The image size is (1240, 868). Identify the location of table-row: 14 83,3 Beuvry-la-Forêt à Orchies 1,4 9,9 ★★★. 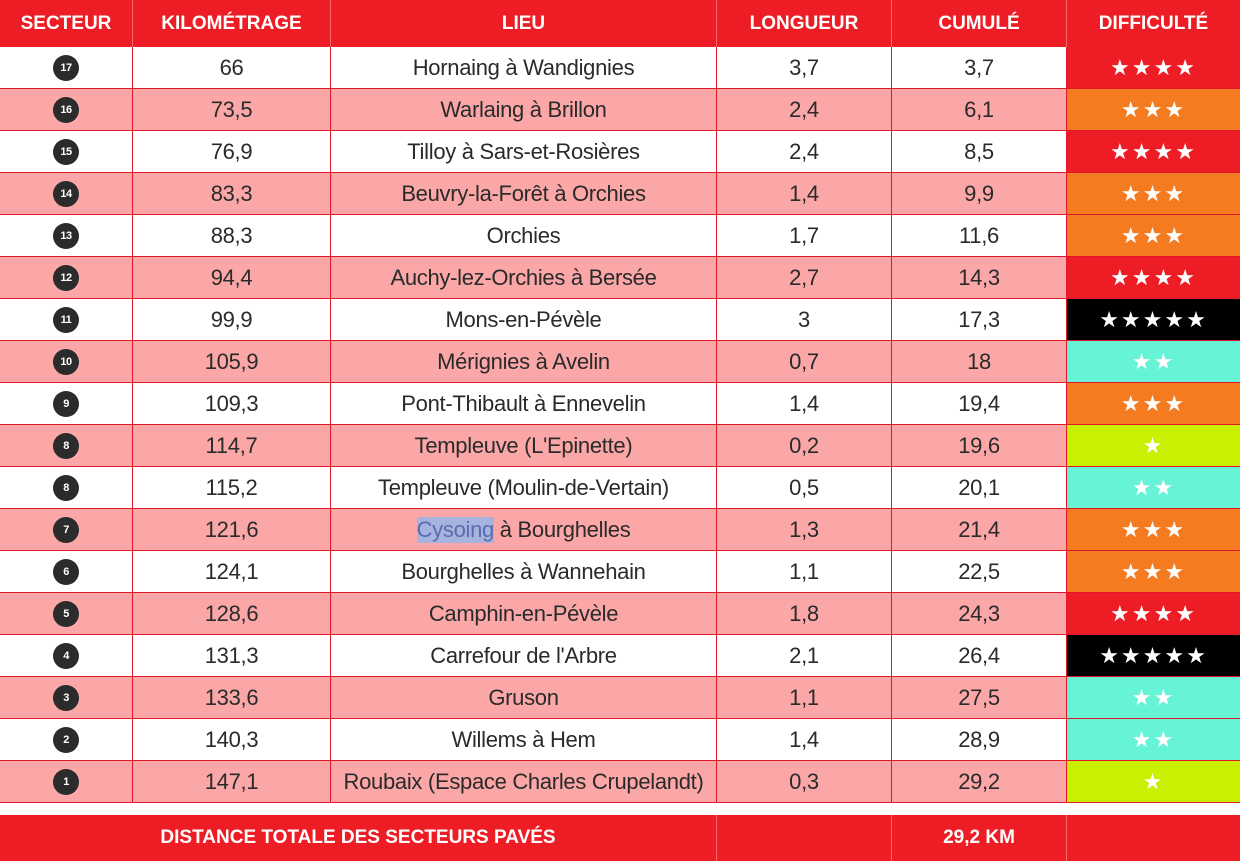
(620, 194).